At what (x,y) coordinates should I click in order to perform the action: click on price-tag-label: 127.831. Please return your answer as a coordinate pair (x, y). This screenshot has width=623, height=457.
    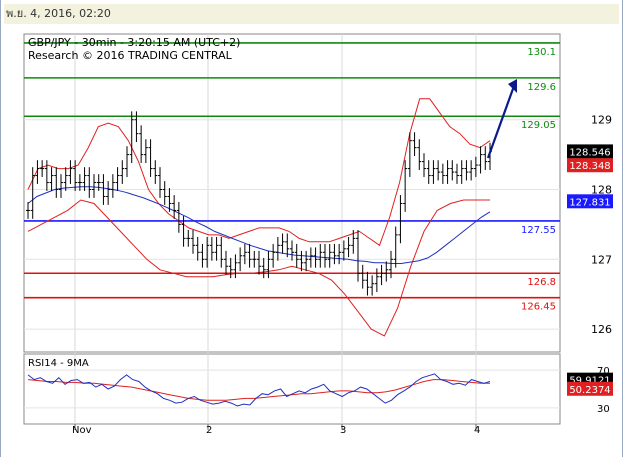
    Looking at the image, I should click on (589, 202).